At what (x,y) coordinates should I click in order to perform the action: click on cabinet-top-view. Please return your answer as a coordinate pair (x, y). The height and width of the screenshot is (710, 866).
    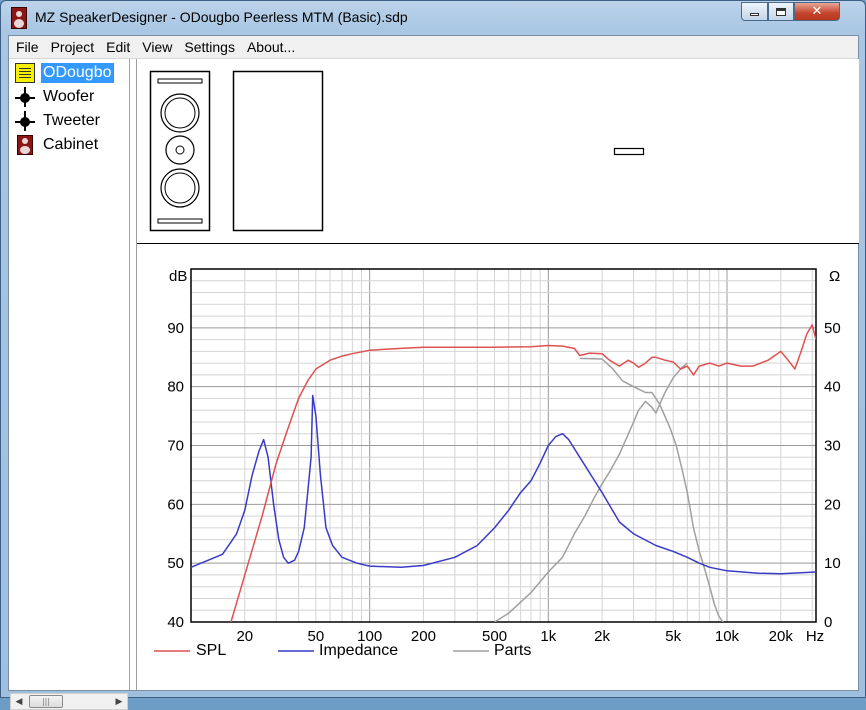
    Looking at the image, I should click on (629, 151).